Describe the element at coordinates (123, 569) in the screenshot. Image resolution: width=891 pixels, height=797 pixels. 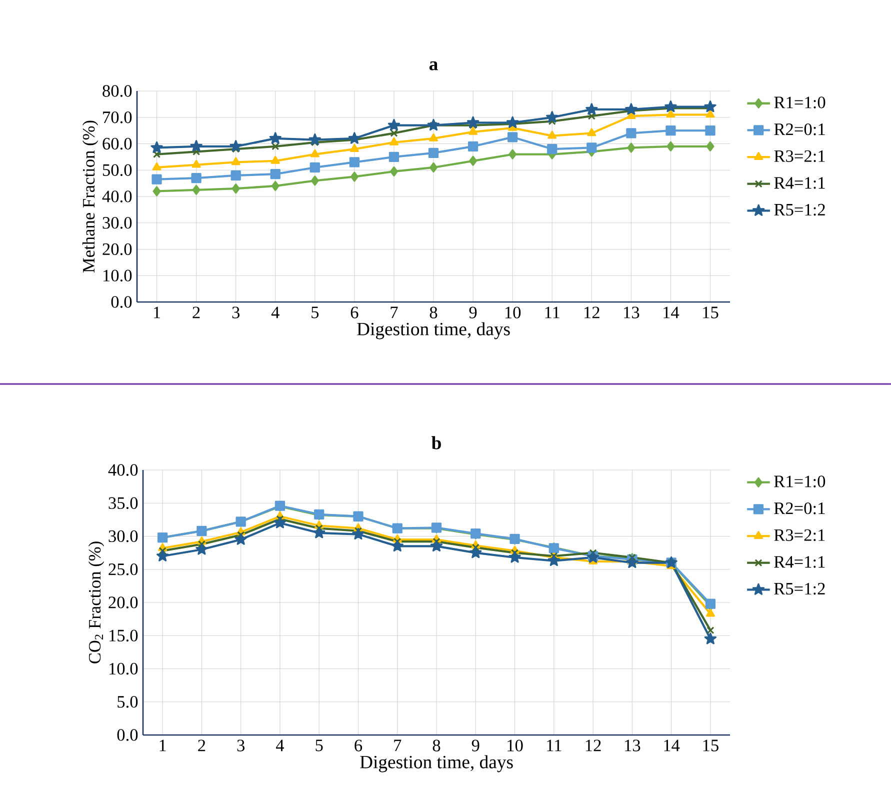
I see `y-tick-label: 25.0` at that location.